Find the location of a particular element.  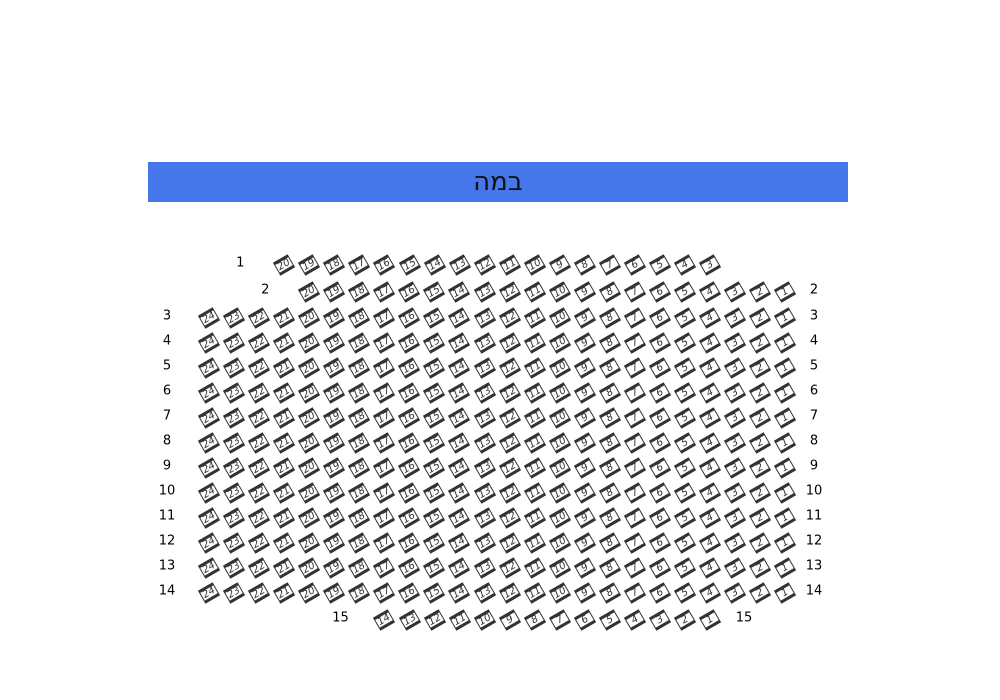

seat: 22 is located at coordinates (259, 443).